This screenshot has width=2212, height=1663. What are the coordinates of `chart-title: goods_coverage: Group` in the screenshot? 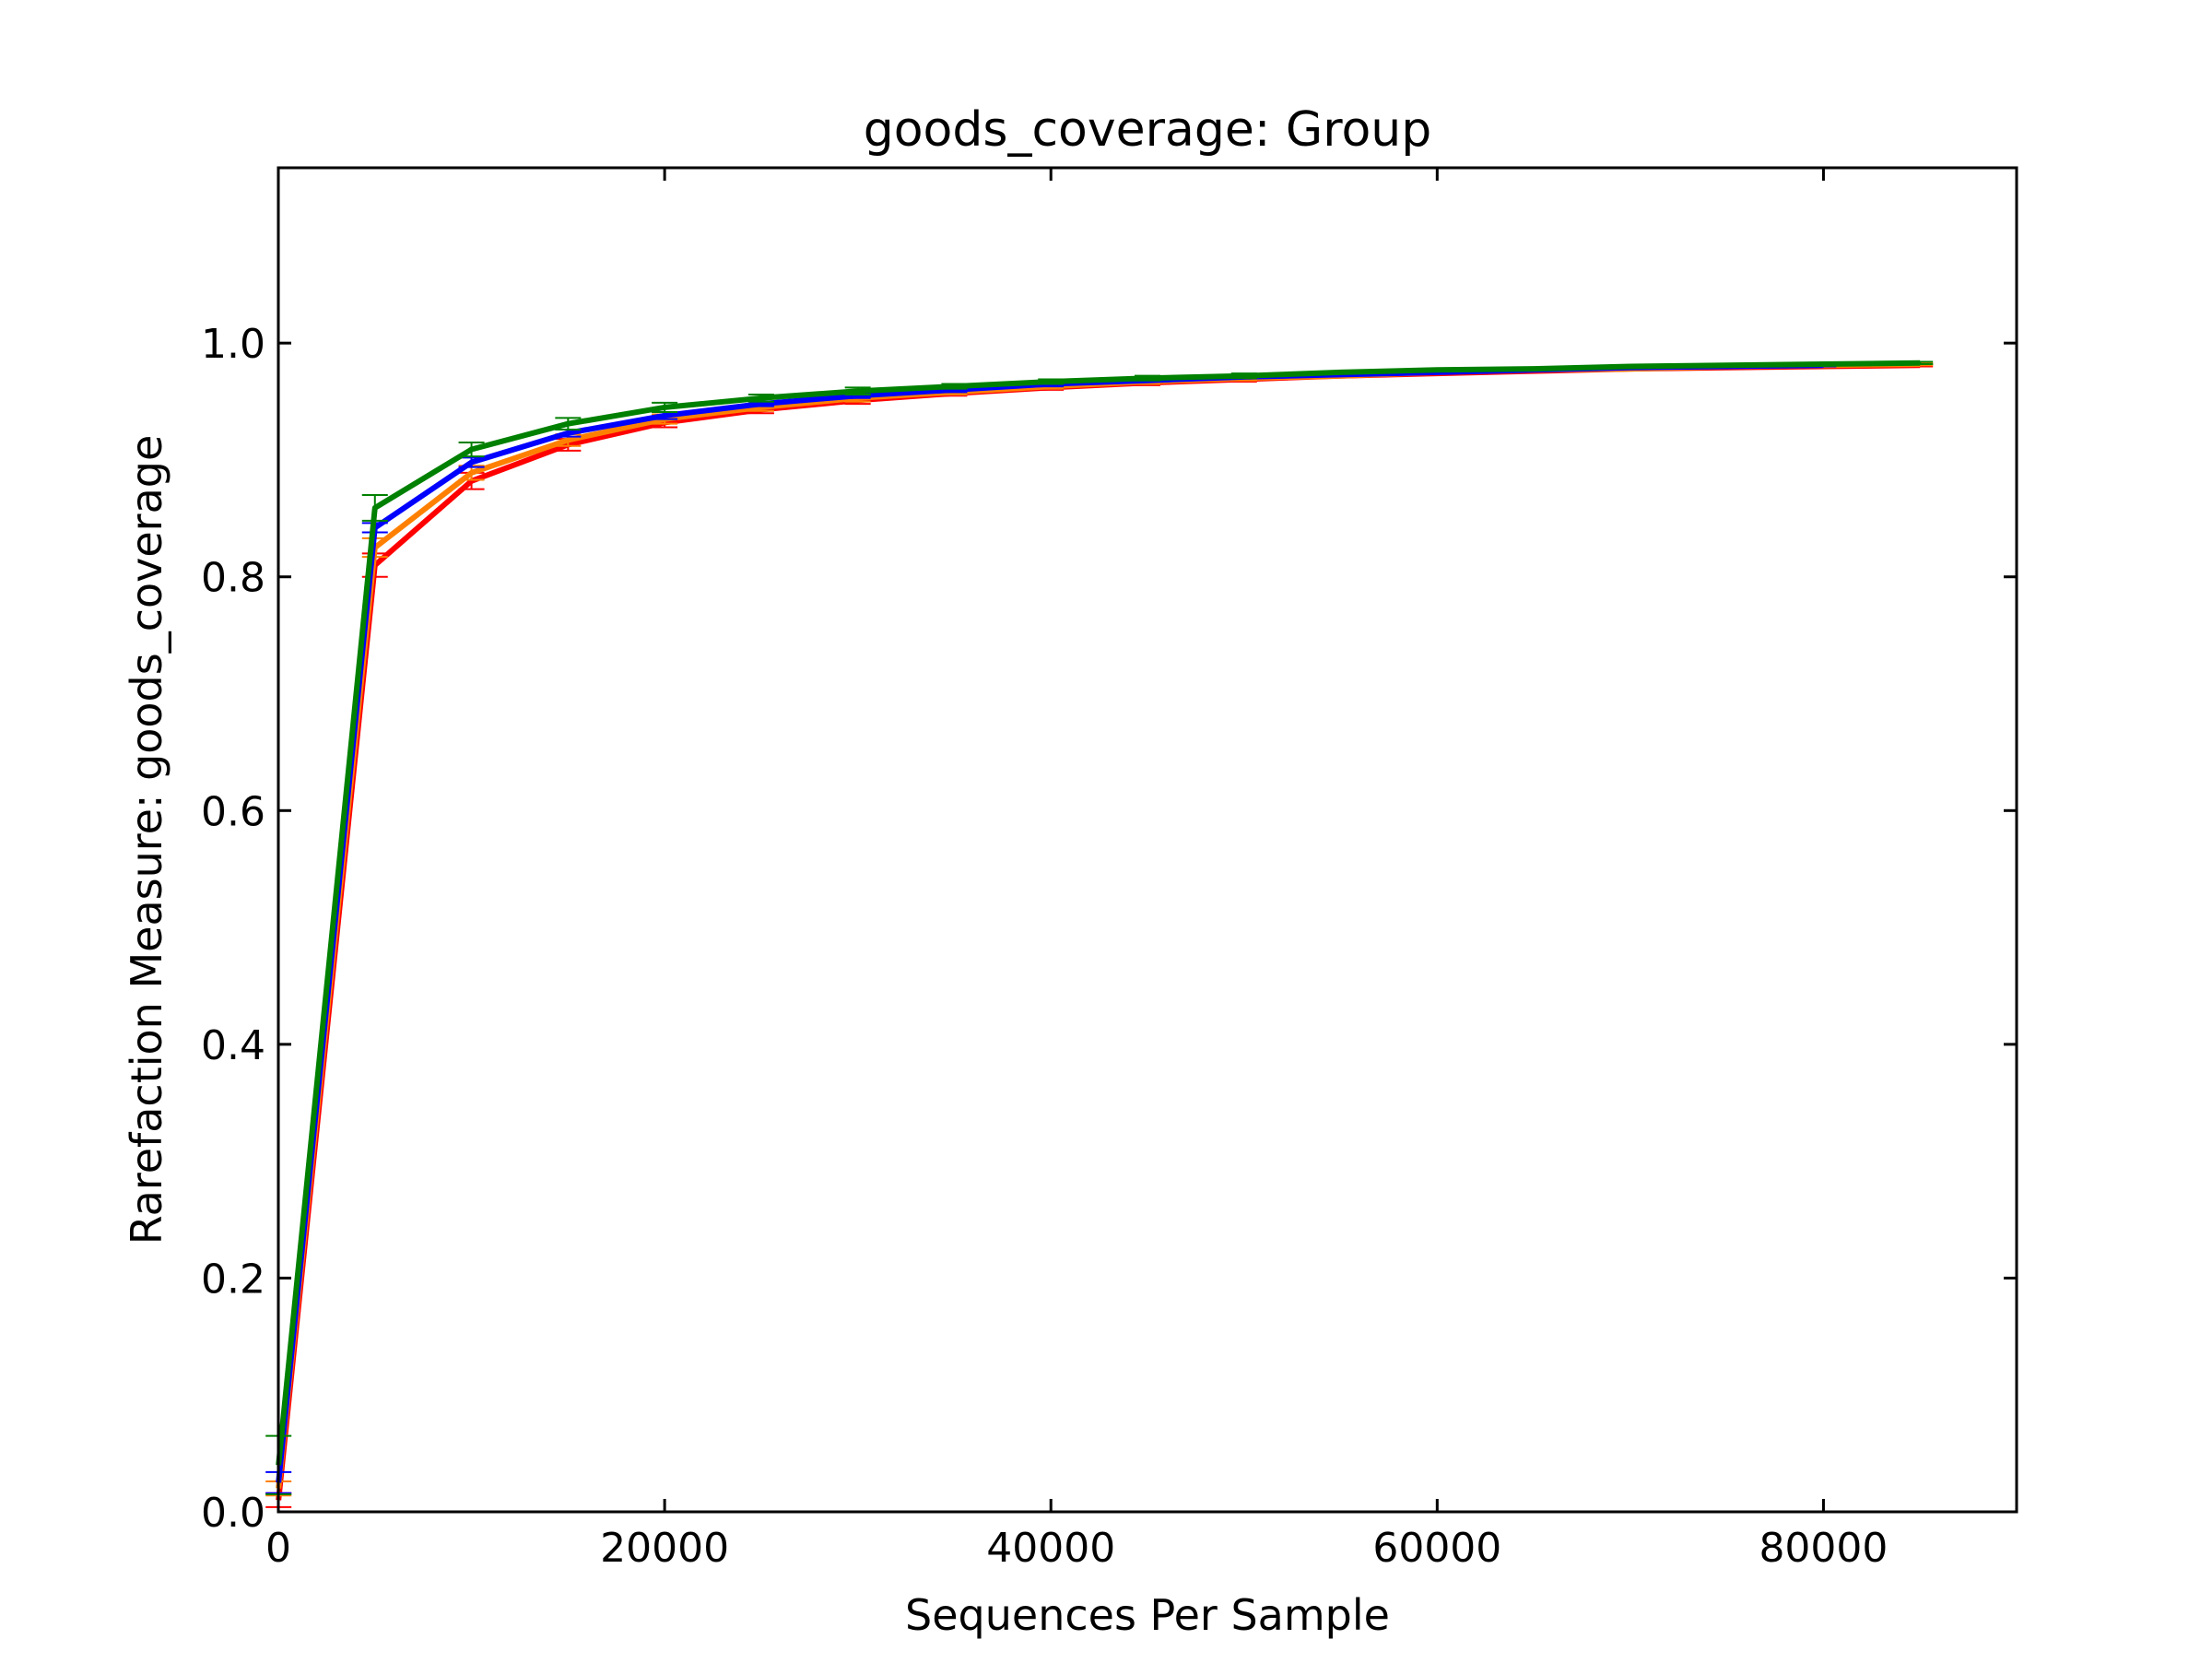 It's located at (1148, 130).